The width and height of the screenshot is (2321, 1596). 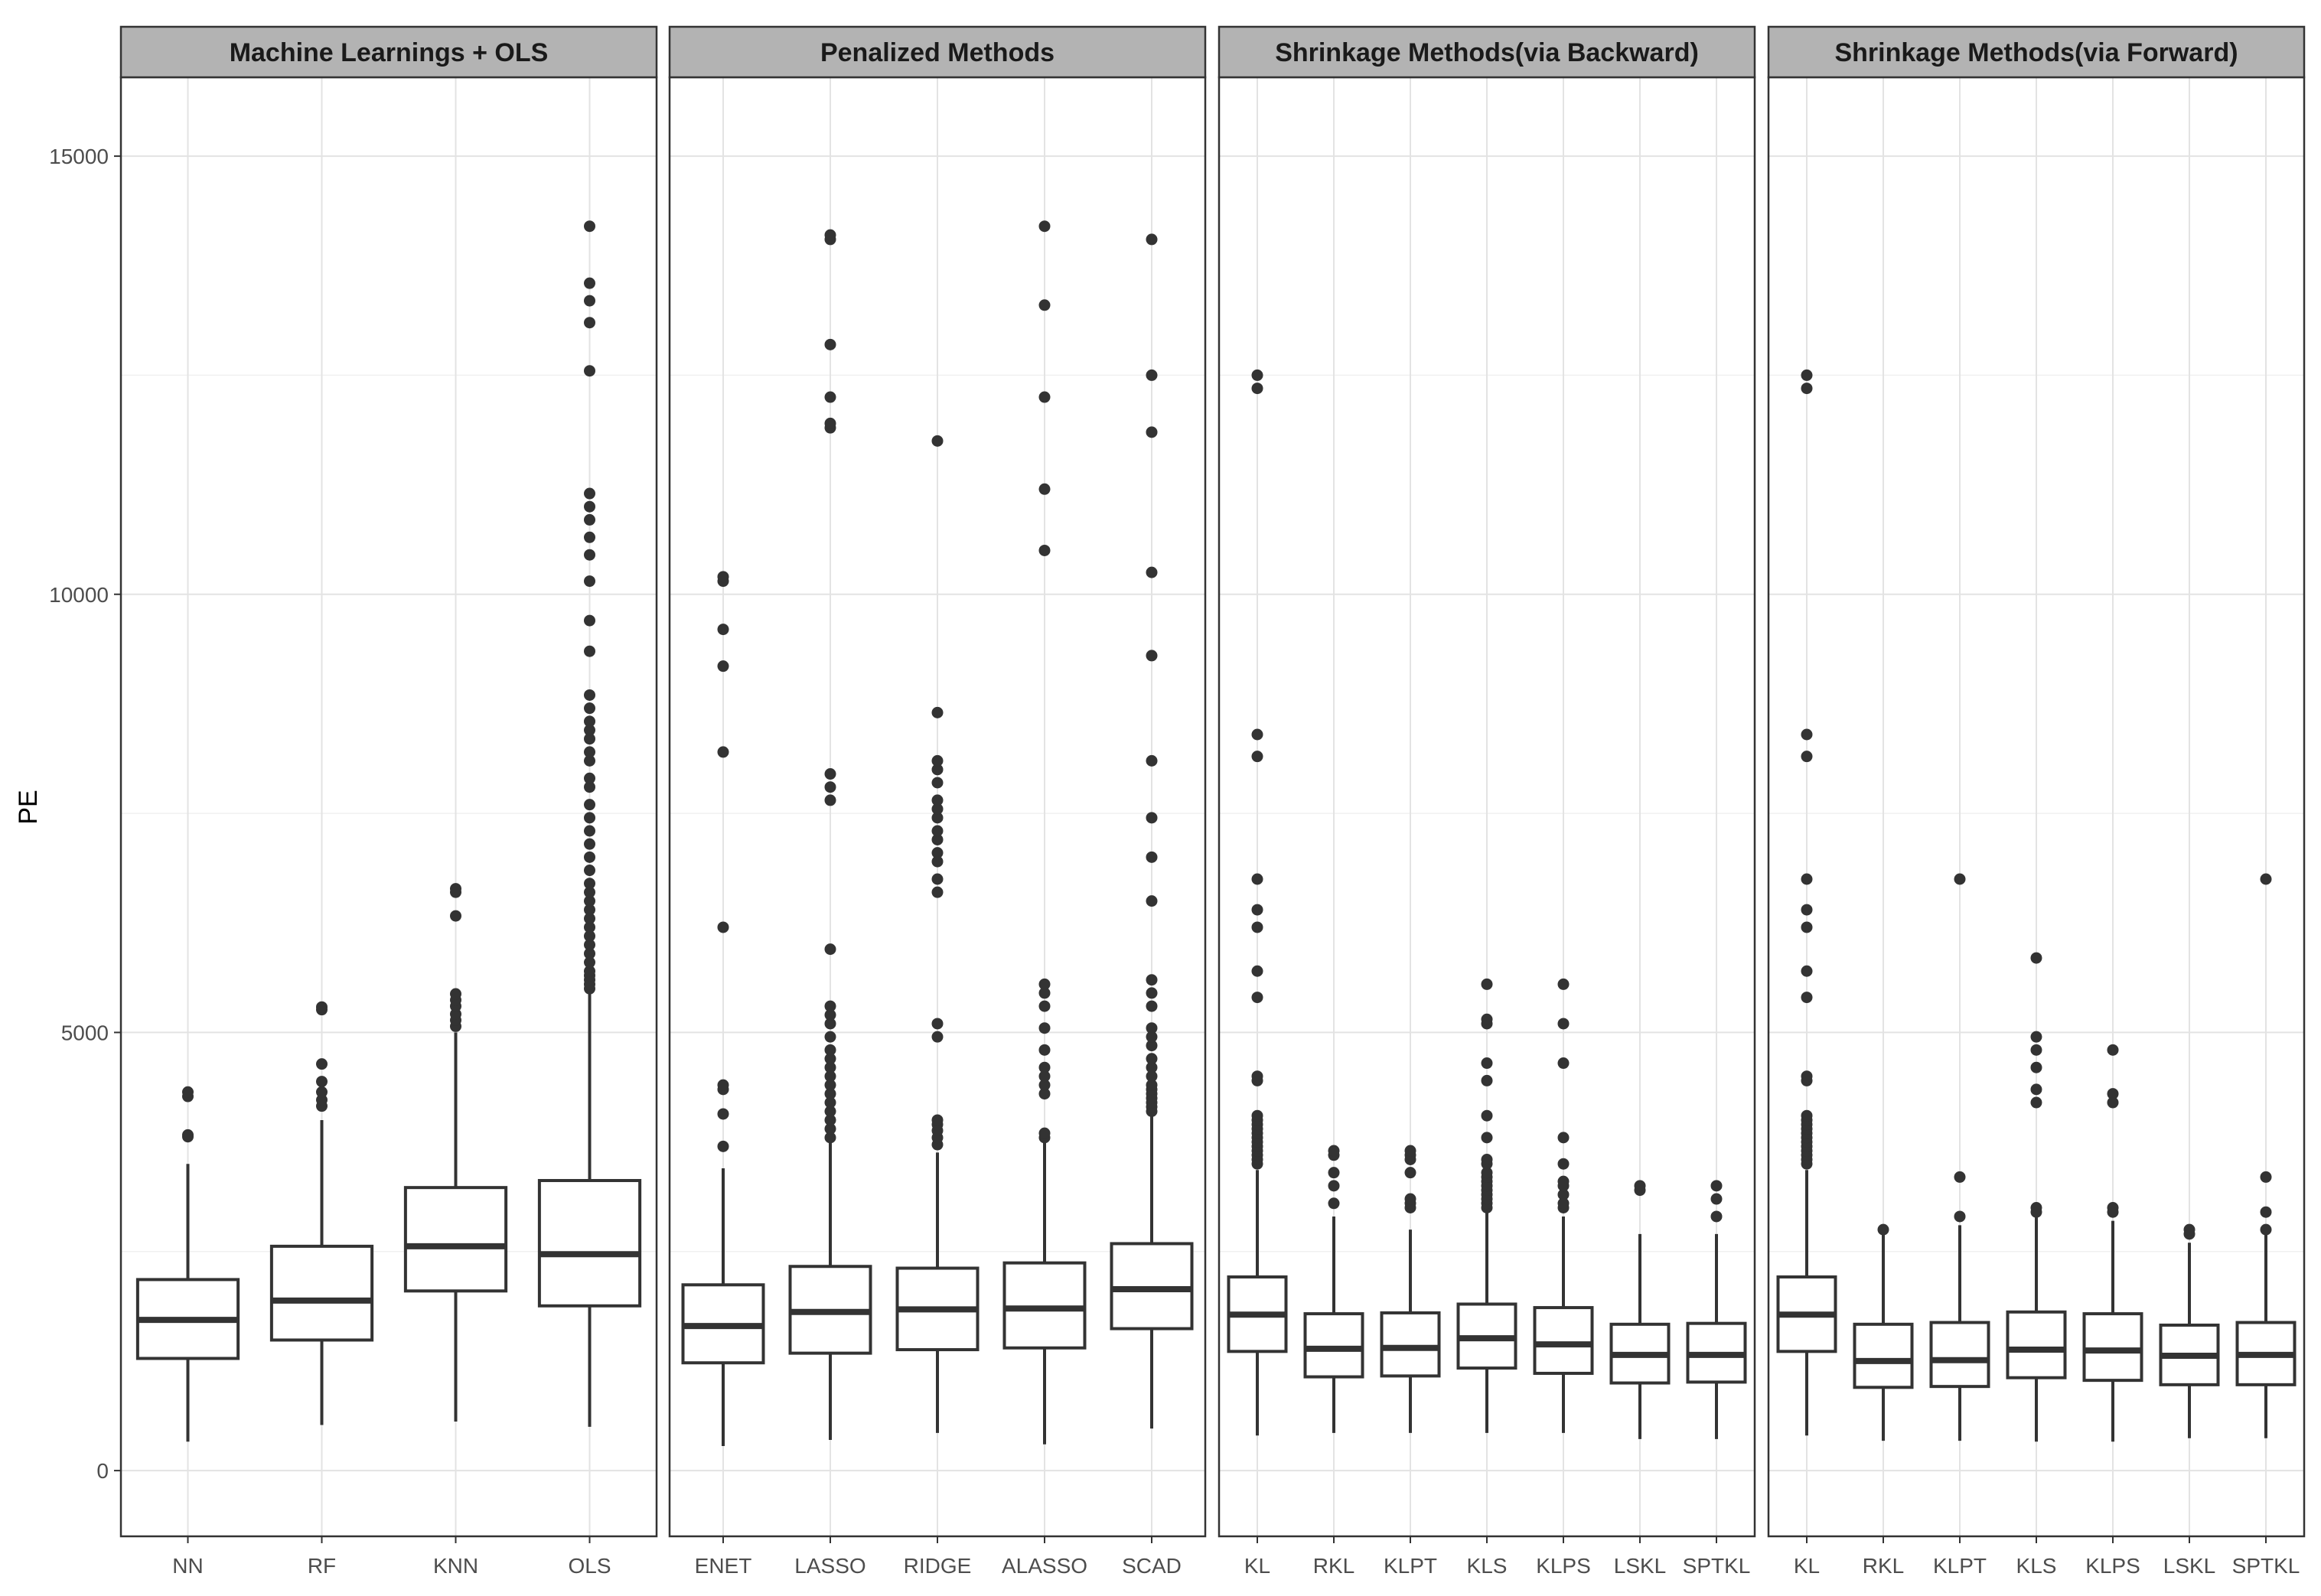 I want to click on x-tick-label: LSKL, so click(x=2189, y=1566).